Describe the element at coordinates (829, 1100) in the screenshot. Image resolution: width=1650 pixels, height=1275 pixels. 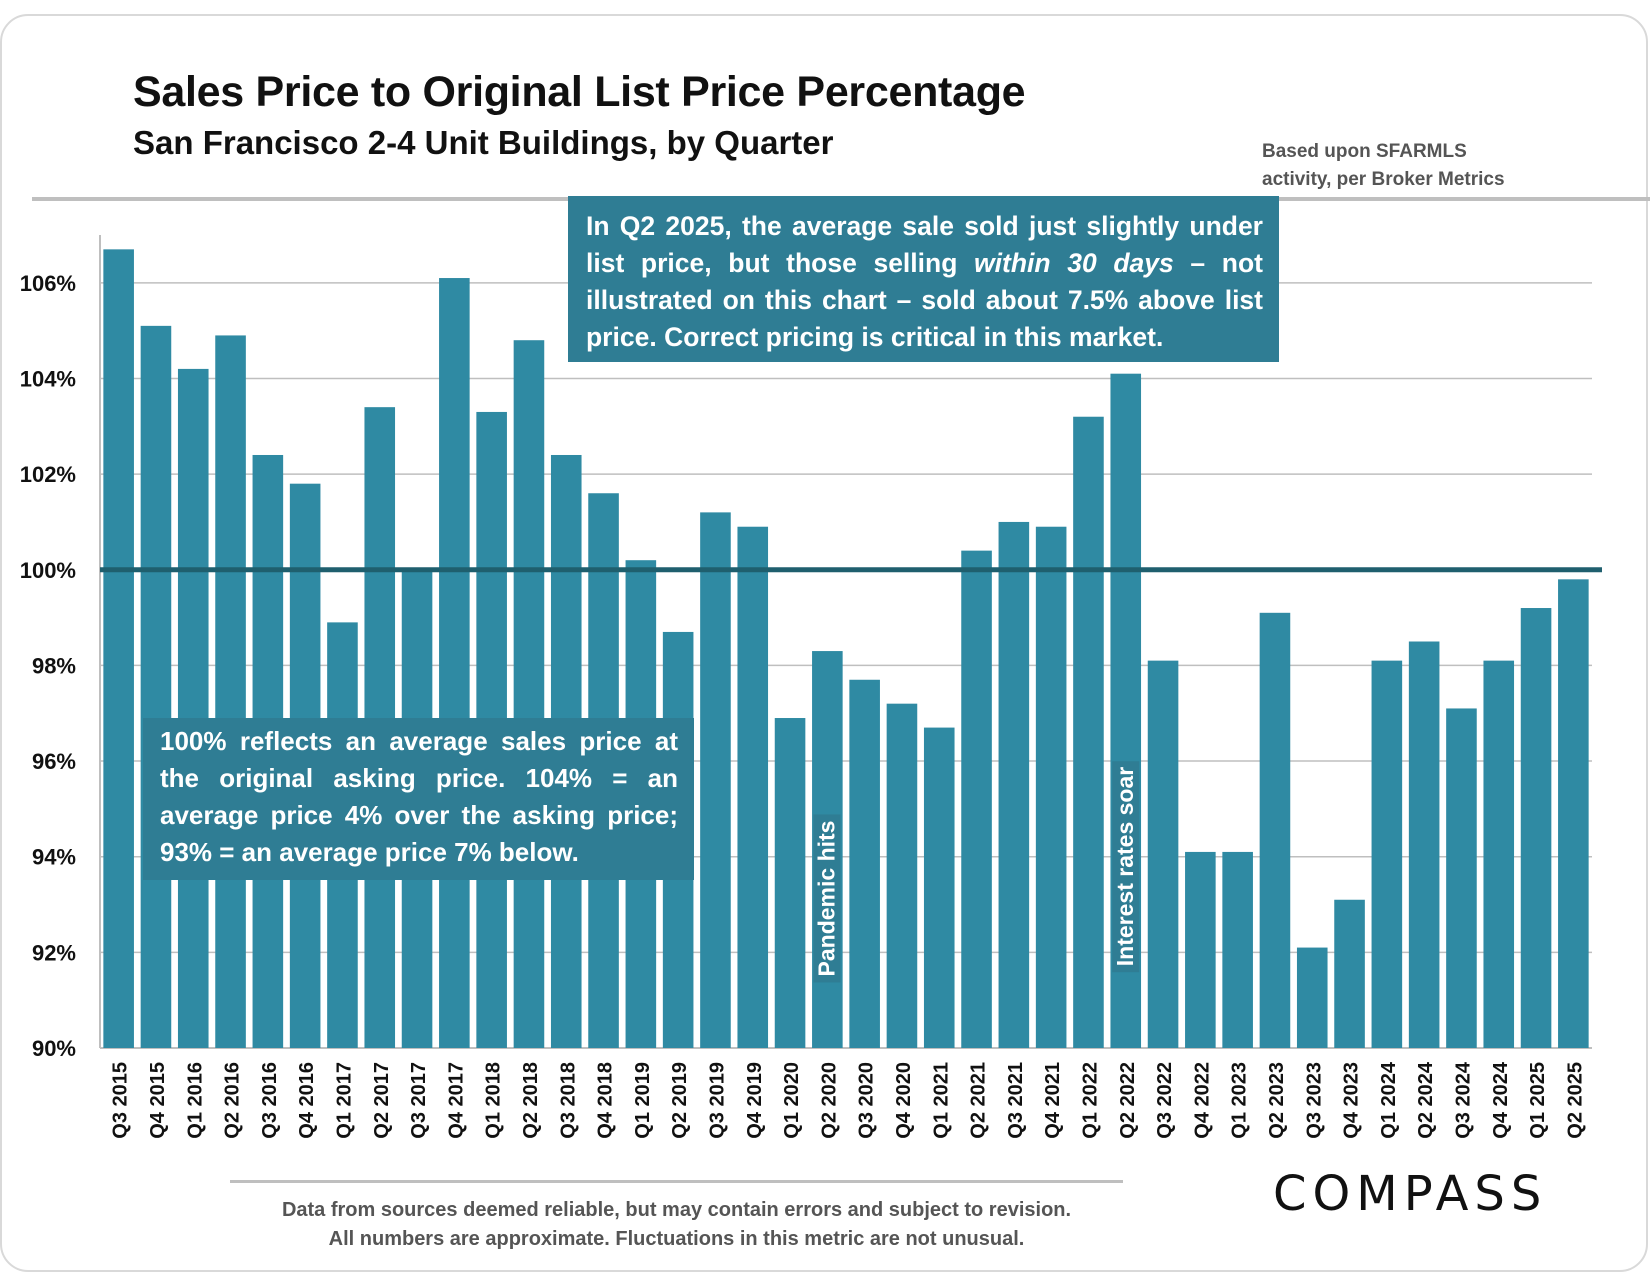
I see `x-tick-label: Q2 2020` at that location.